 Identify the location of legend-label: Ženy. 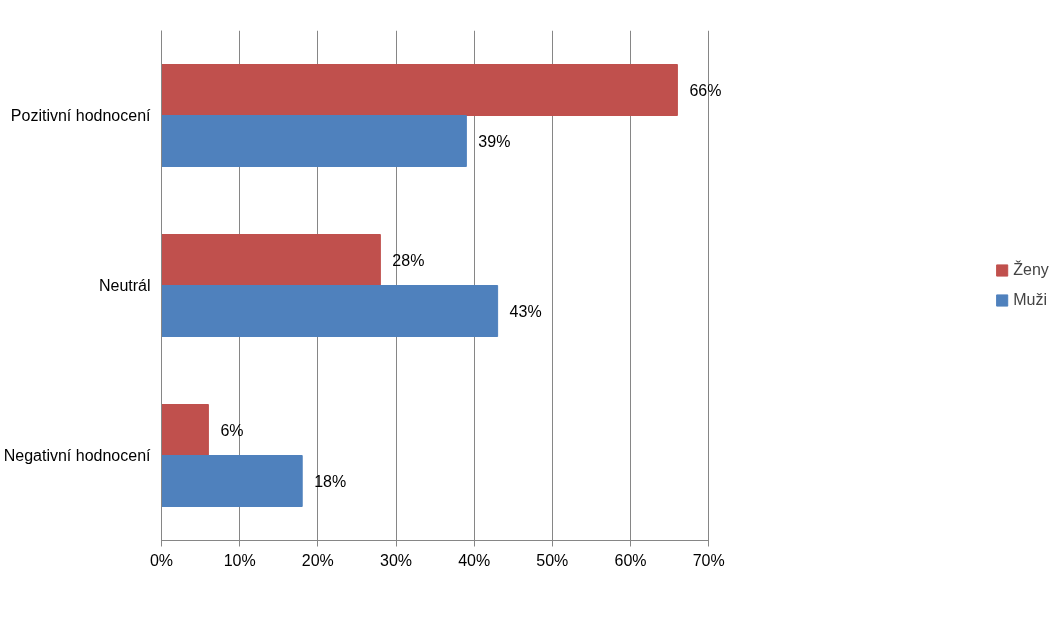
(1031, 270).